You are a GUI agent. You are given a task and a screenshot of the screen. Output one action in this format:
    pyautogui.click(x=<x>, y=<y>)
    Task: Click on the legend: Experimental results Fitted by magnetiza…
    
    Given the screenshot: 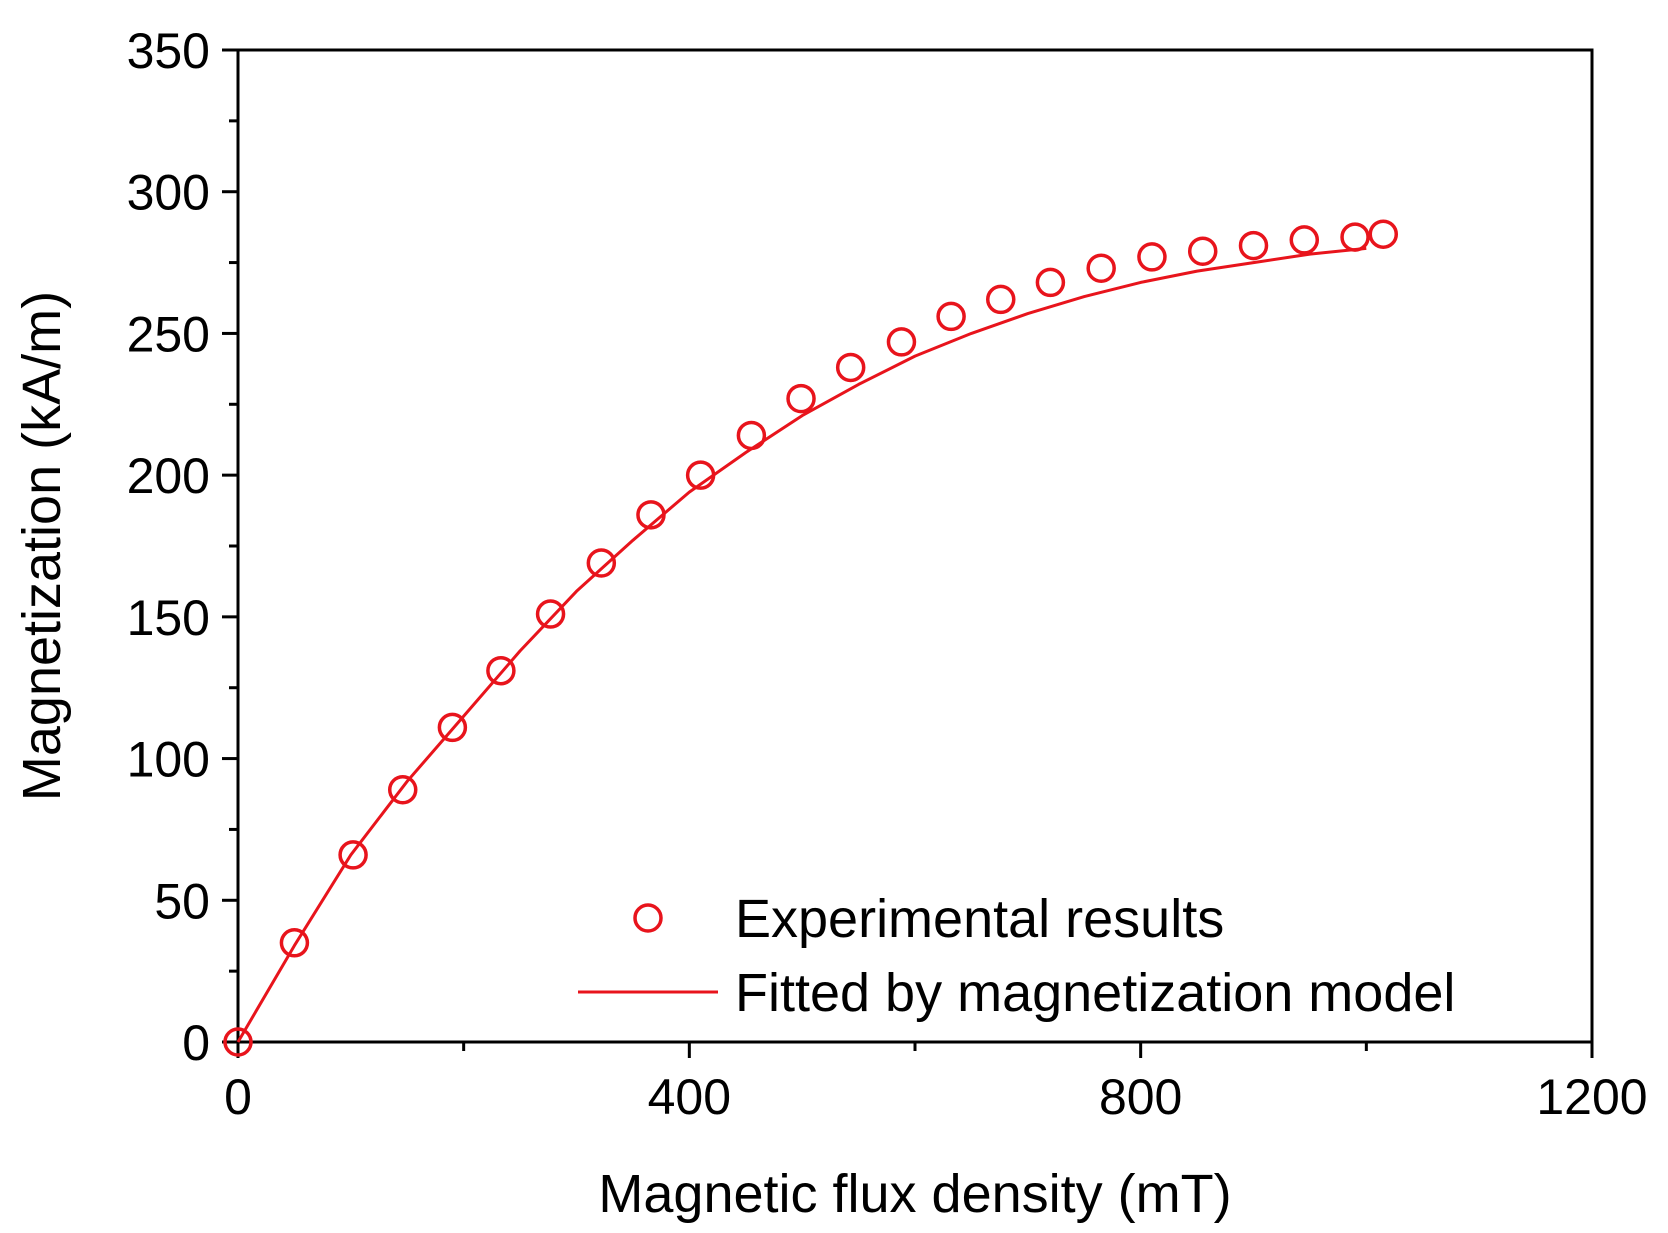 What is the action you would take?
    pyautogui.click(x=1016, y=956)
    